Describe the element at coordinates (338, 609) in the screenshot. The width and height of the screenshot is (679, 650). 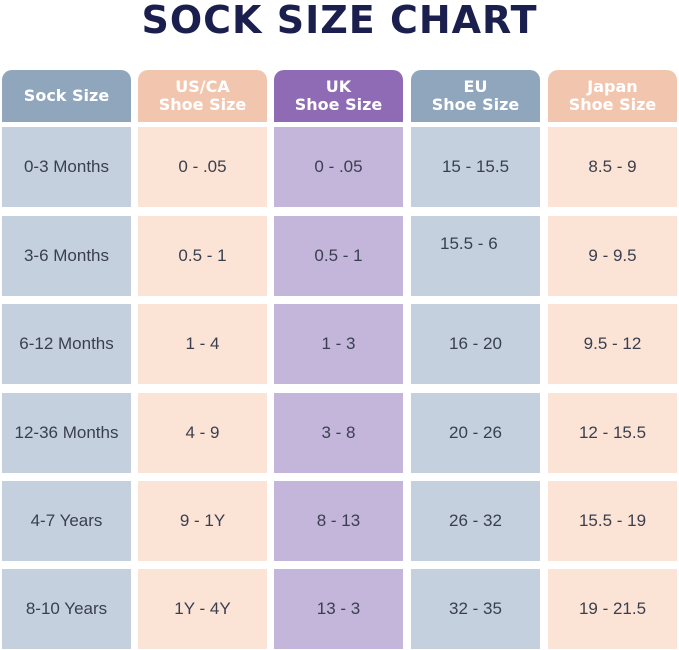
I see `cell-uk-size: 13 - 3` at that location.